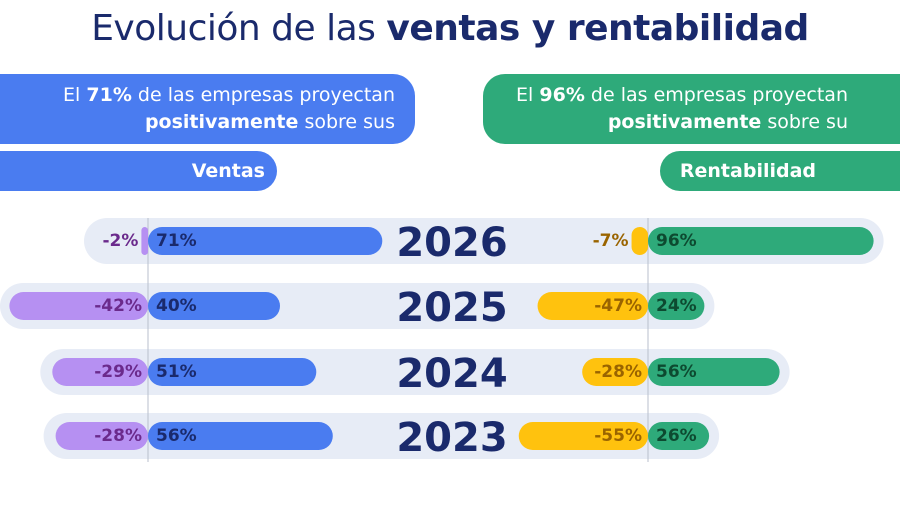 This screenshot has height=507, width=900. What do you see at coordinates (618, 306) in the screenshot?
I see `value-label: -47%` at bounding box center [618, 306].